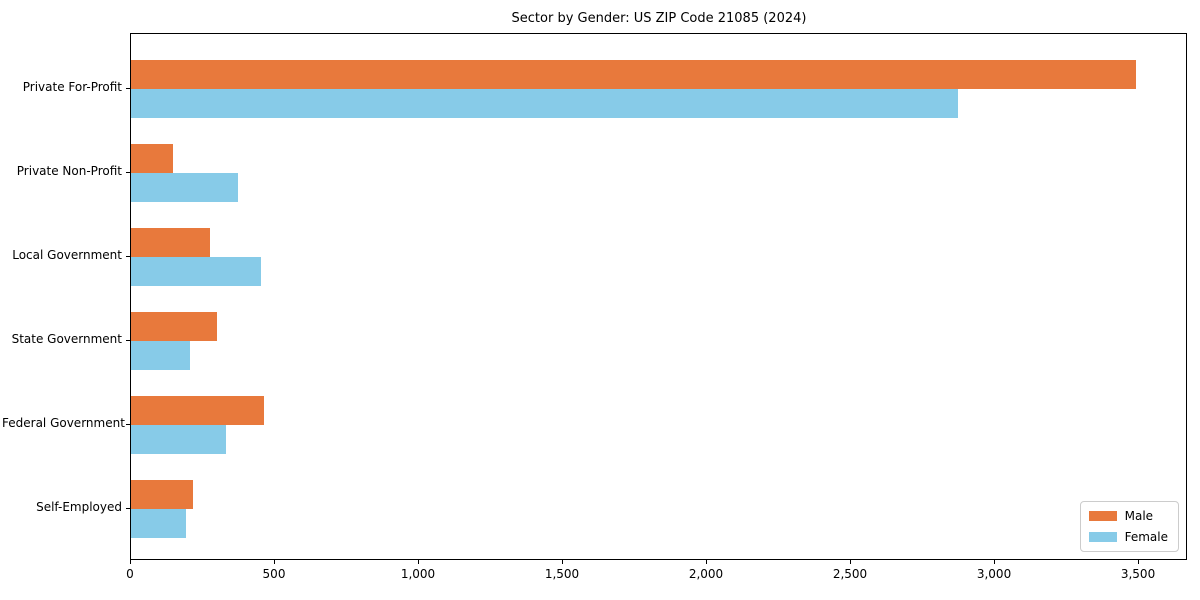  Describe the element at coordinates (1138, 574) in the screenshot. I see `xtick-label: 3,500` at that location.